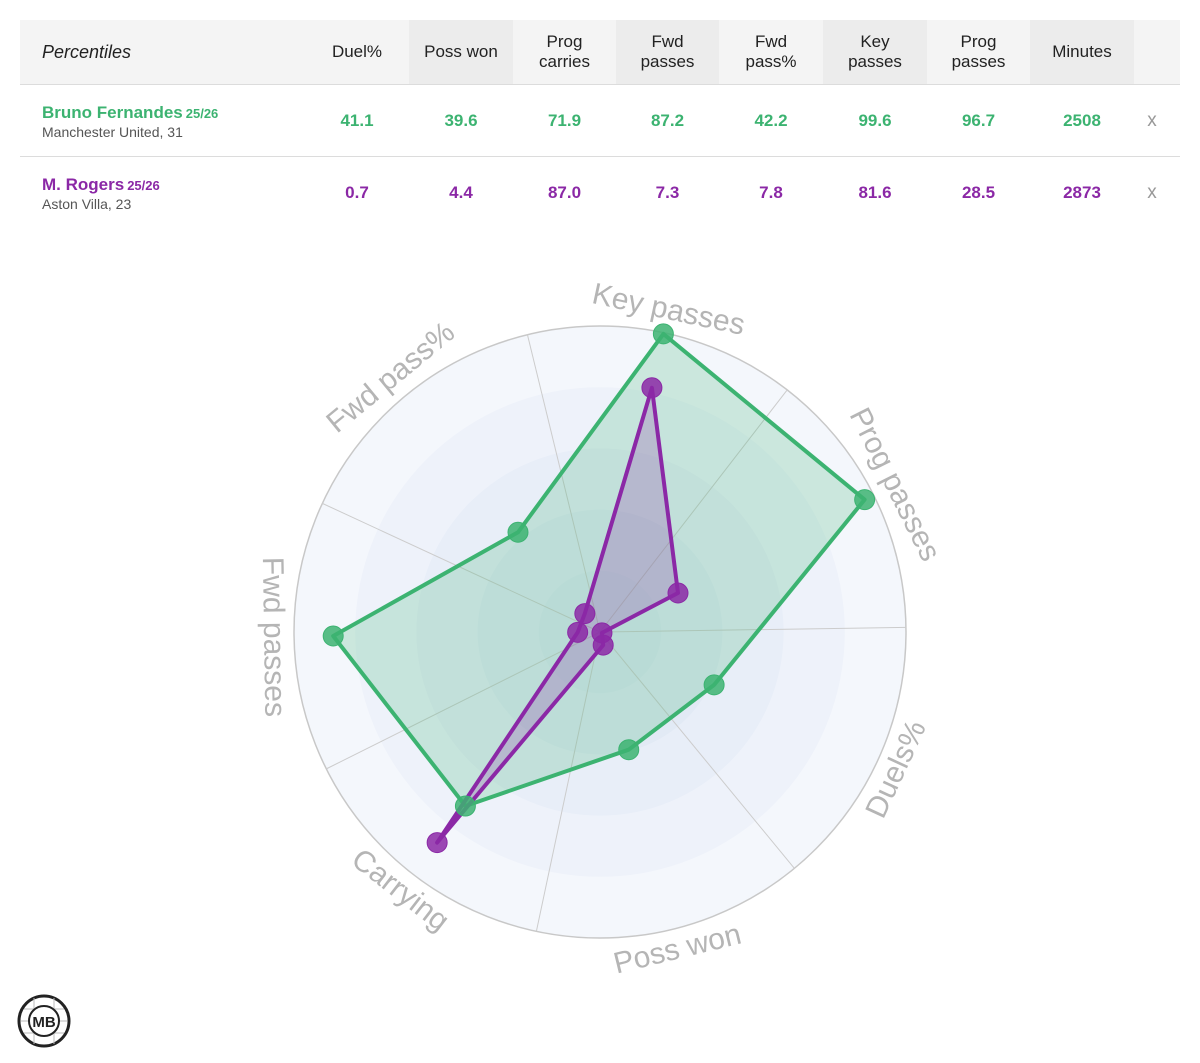 The width and height of the screenshot is (1200, 1063). I want to click on value-prog-passes: 96.7, so click(978, 120).